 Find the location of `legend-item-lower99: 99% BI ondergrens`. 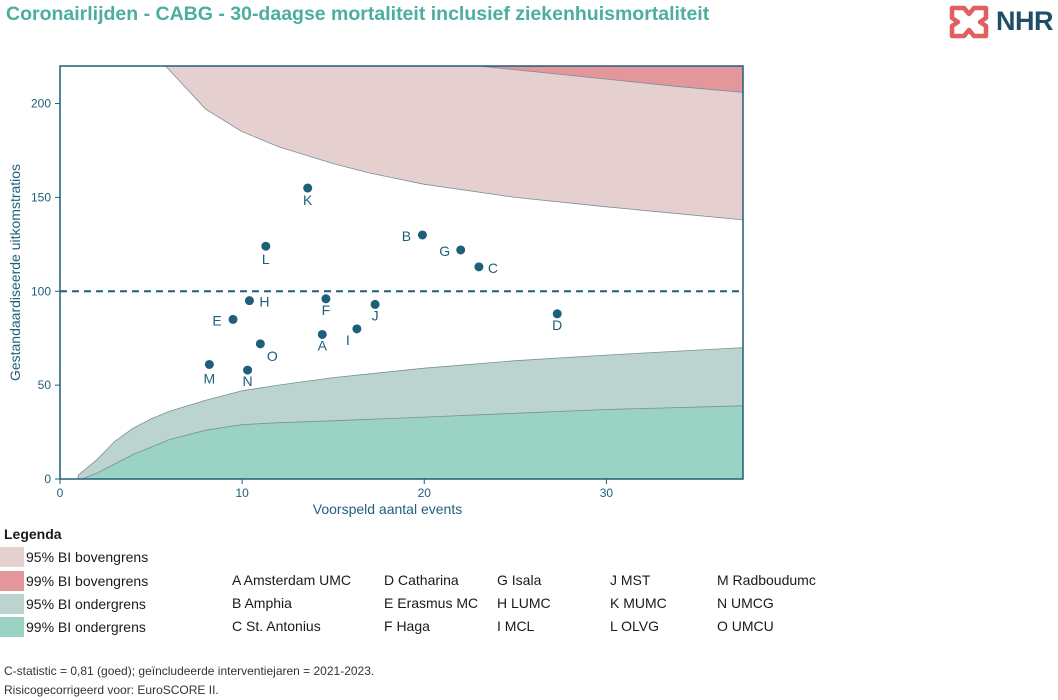

legend-item-lower99: 99% BI ondergrens is located at coordinates (73, 627).